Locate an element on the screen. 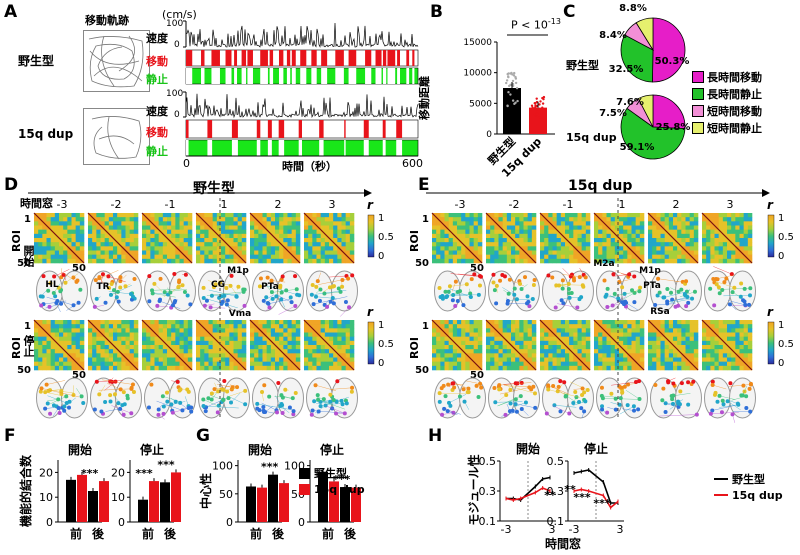 The width and height of the screenshot is (800, 555). pie-slice is located at coordinates (668, 50).